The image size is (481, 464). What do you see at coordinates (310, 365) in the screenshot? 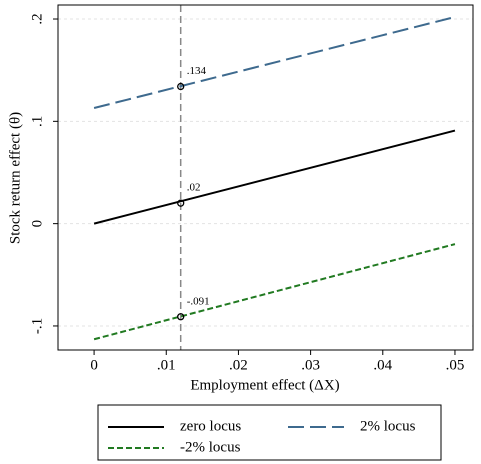
I see `x-tick-label: .03` at bounding box center [310, 365].